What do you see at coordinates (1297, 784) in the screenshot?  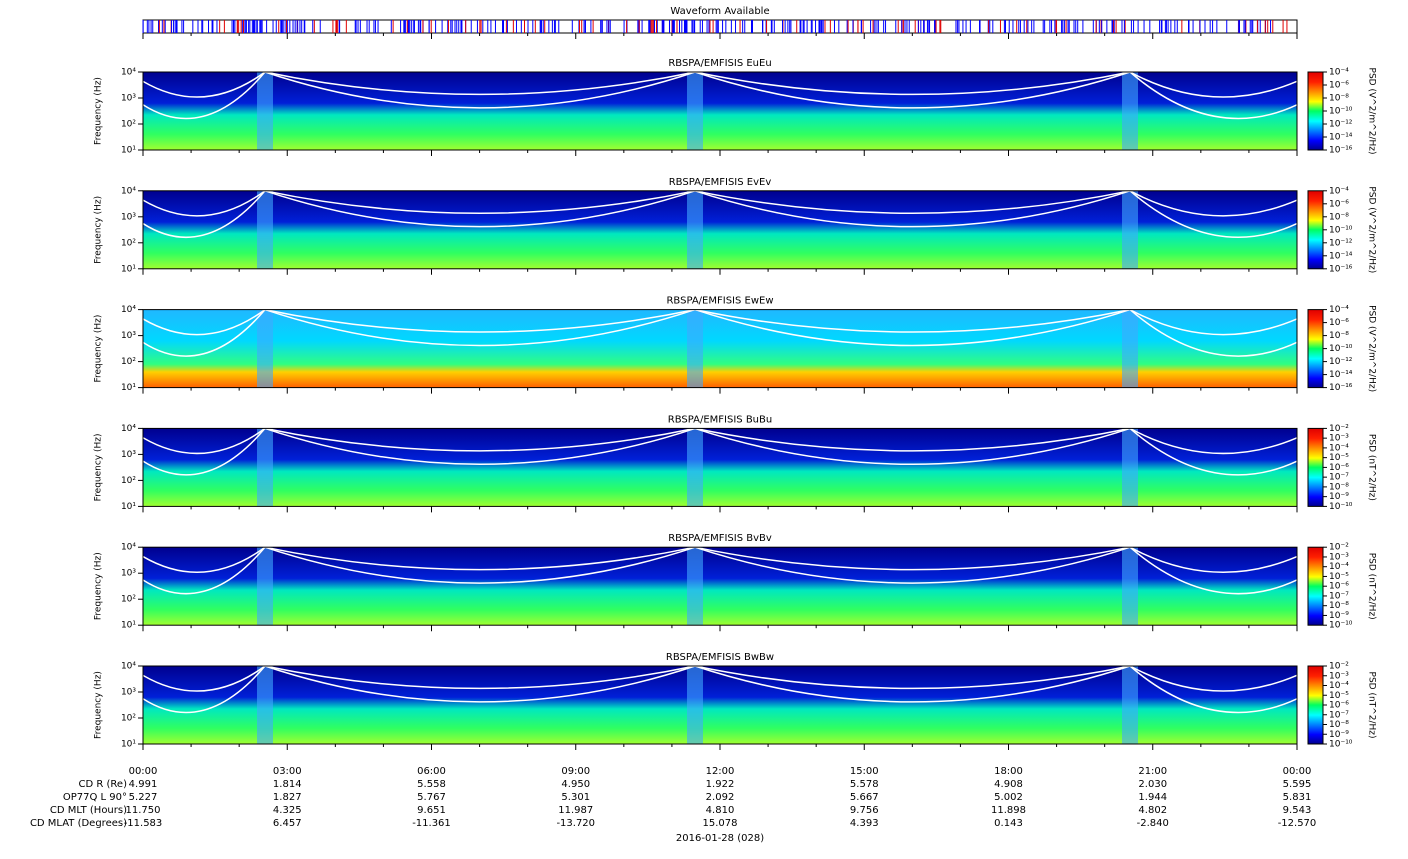 I see `ephemeris-value: 5.595` at bounding box center [1297, 784].